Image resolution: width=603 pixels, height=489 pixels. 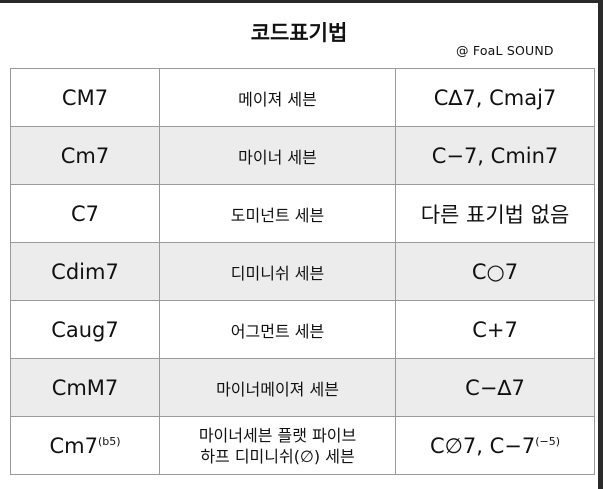 I want to click on table-row: Cm7 마이너 세븐 C−7, Cmin7, so click(x=302, y=155).